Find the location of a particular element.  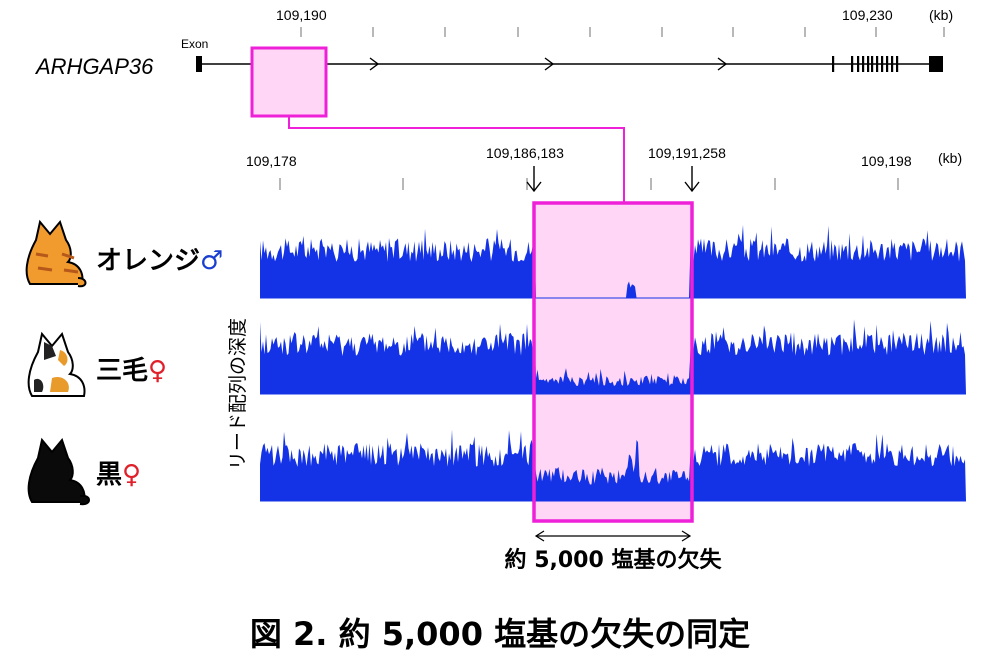

exon-label: Exon is located at coordinates (194, 44).